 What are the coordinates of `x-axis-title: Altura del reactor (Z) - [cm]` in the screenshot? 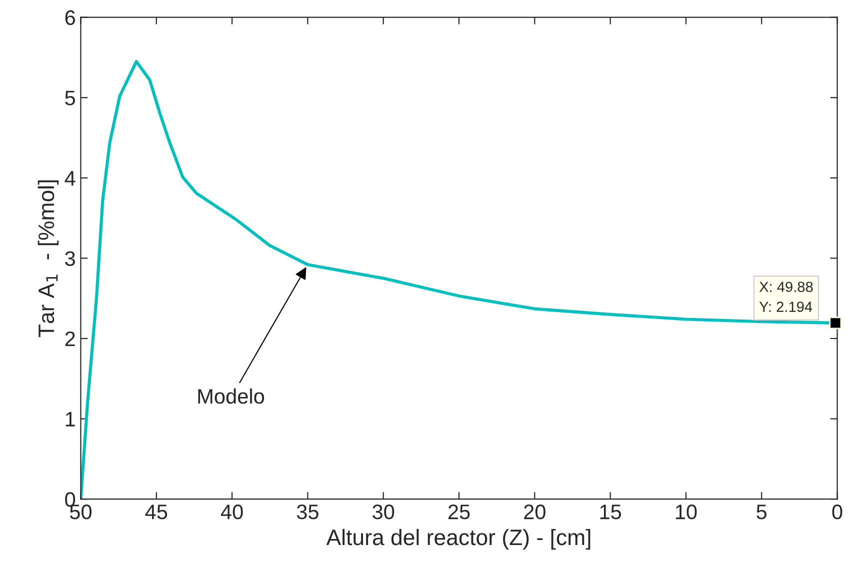 It's located at (458, 539).